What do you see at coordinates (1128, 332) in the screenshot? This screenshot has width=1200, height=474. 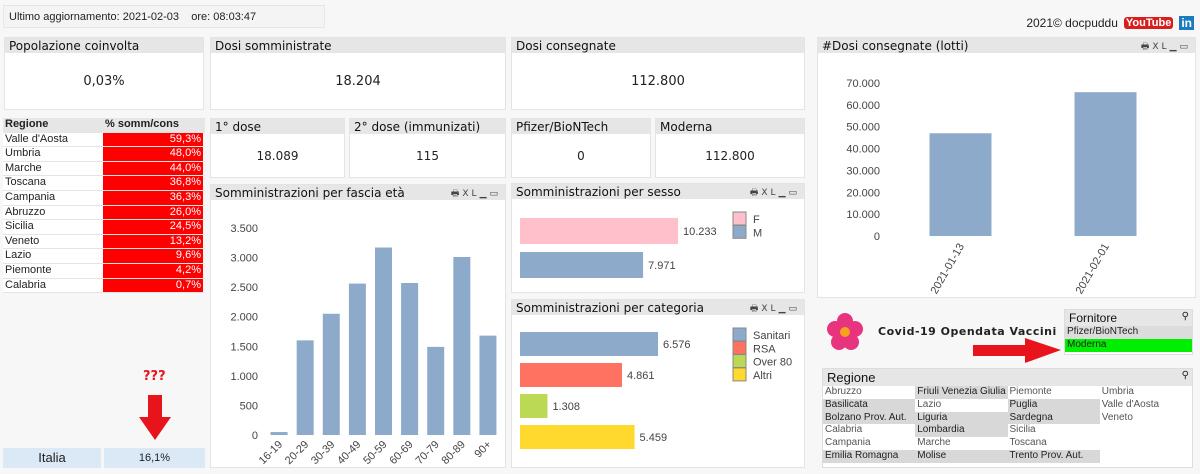 I see `listbox-item-pfizer: Pfizer/BioNTech` at bounding box center [1128, 332].